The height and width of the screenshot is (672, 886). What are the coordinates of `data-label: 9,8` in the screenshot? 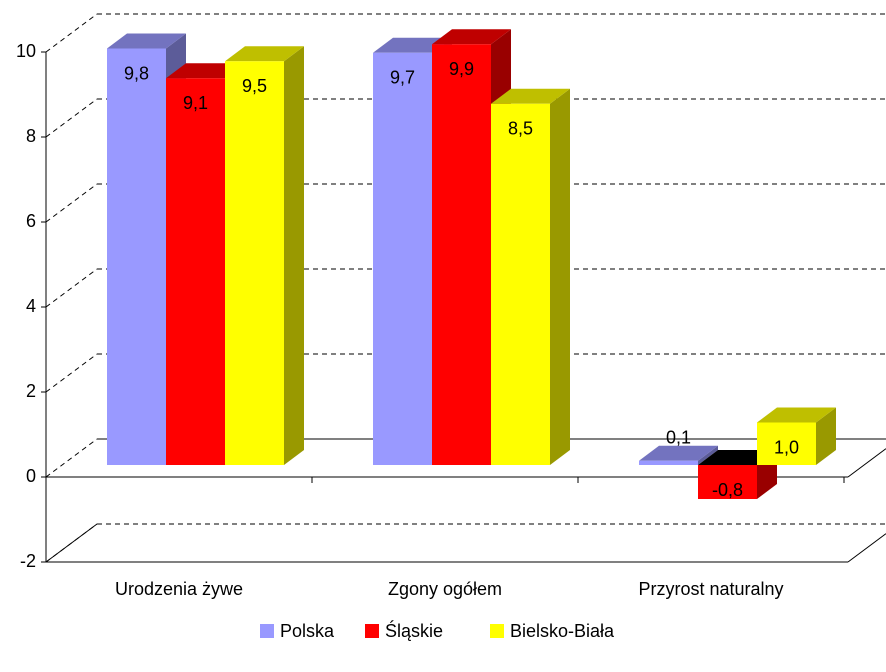 It's located at (136, 73).